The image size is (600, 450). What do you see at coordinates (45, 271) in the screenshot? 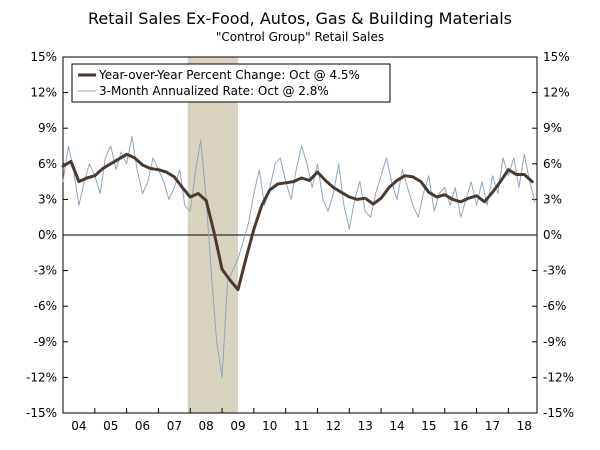
I see `y-tick-label-left: -3%` at bounding box center [45, 271].